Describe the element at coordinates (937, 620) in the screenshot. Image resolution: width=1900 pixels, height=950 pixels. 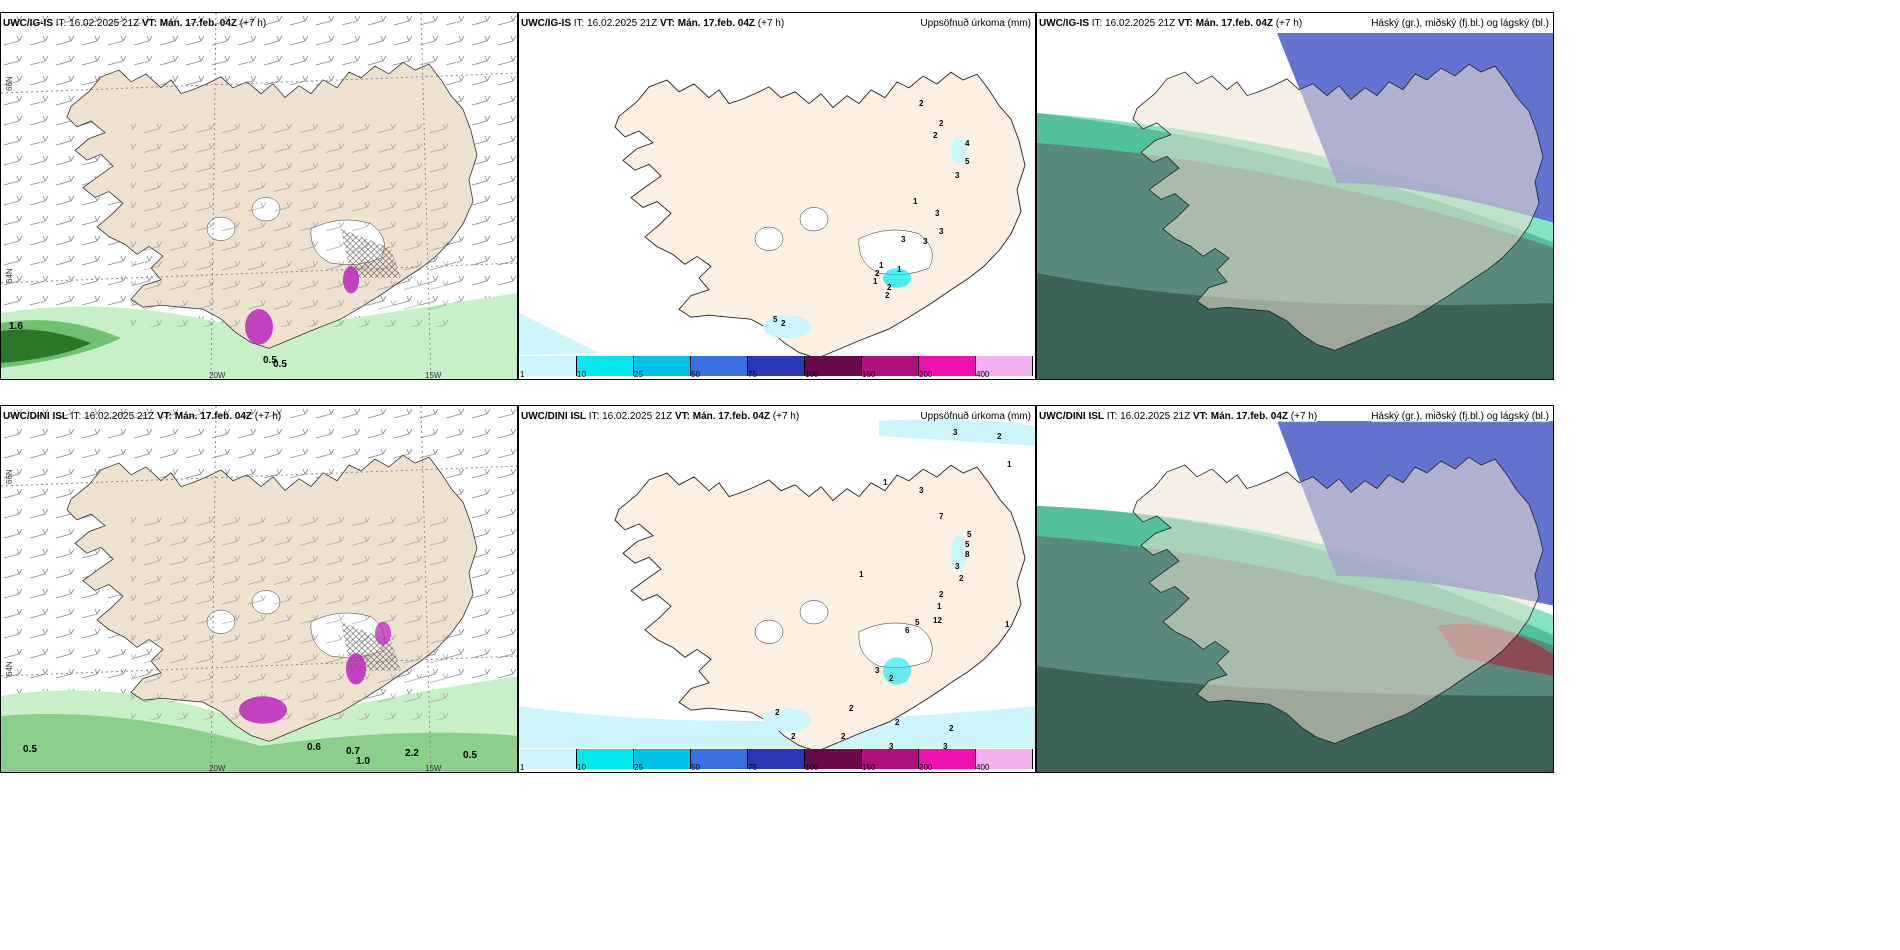
I see `precip-value: 12` at that location.